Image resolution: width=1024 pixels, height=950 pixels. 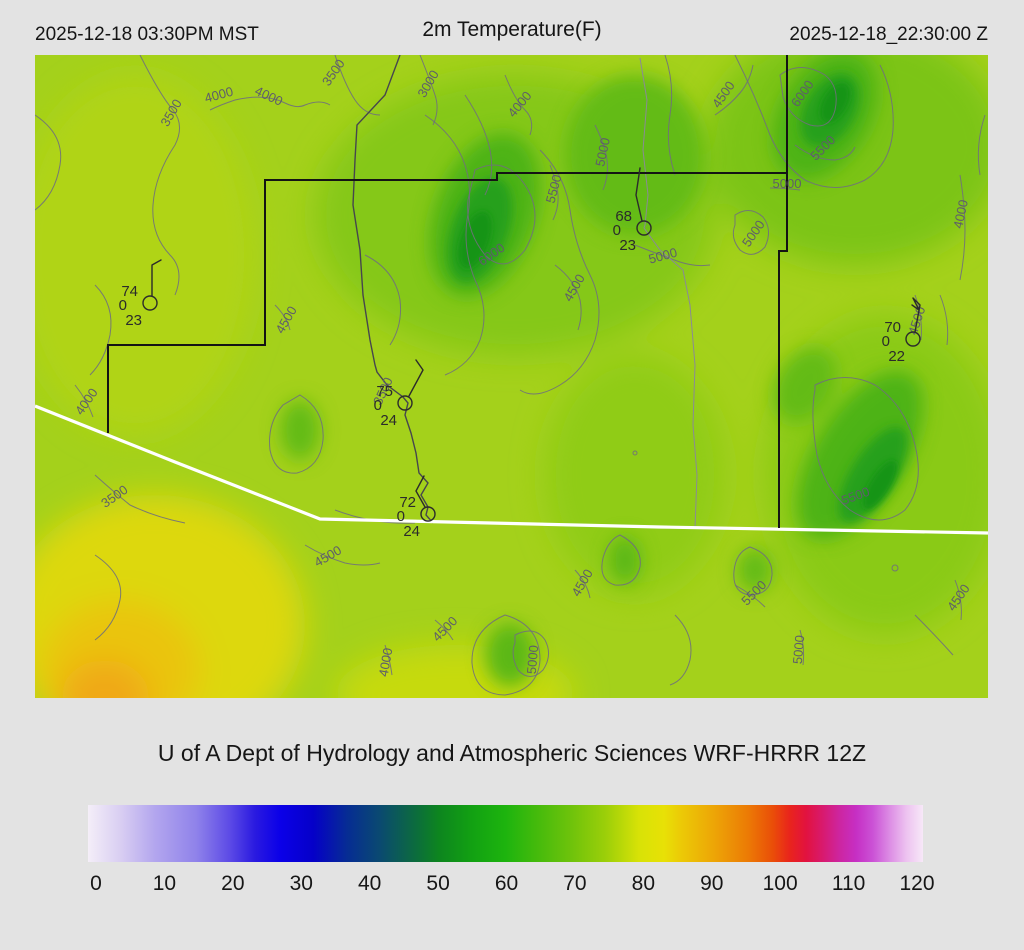 I want to click on page-title: 2m Temperature(F), so click(x=512, y=29).